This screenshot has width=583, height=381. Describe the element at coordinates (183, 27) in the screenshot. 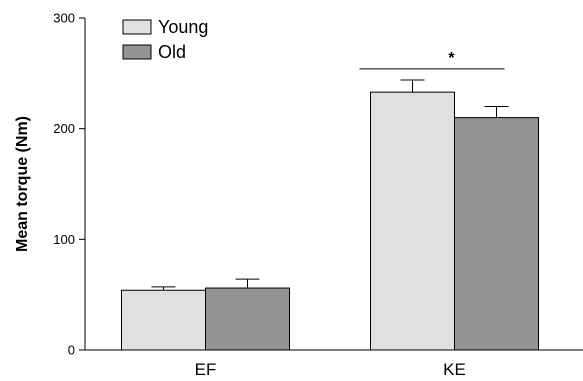

I see `legend-label: Young` at that location.